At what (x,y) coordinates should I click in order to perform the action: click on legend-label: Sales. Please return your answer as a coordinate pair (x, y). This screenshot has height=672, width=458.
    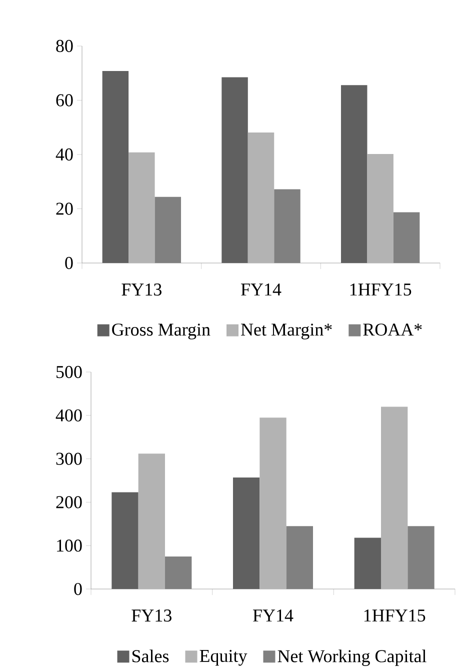
    Looking at the image, I should click on (150, 656).